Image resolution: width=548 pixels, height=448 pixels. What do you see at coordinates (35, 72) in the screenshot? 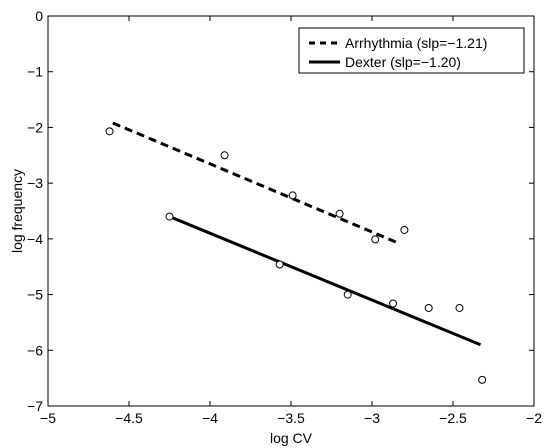
I see `y-tick-label: −1` at bounding box center [35, 72].